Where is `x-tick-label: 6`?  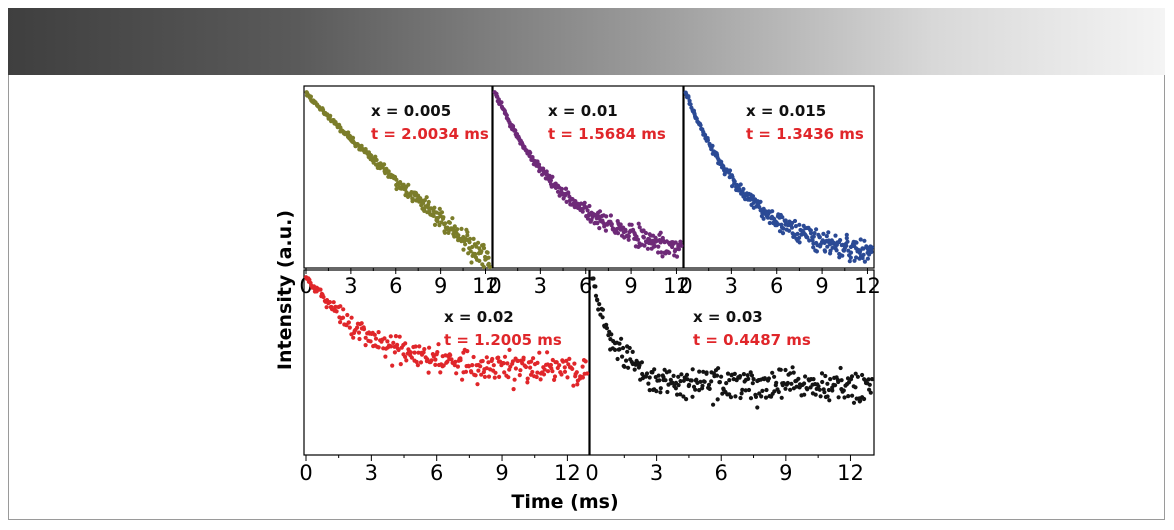 x-tick-label: 6 is located at coordinates (776, 286).